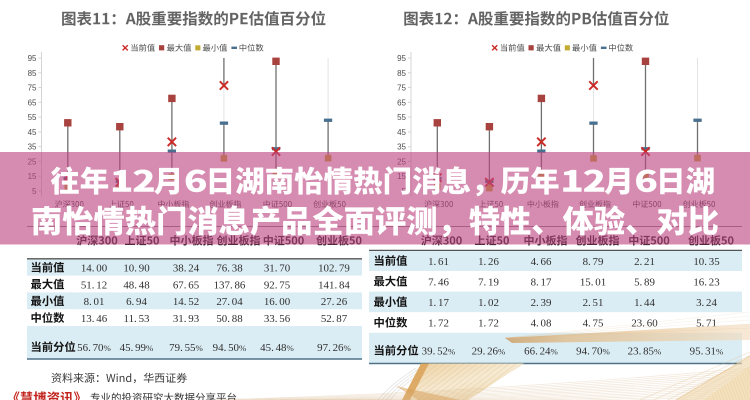 Image resolution: width=750 pixels, height=400 pixels. I want to click on svg-text:4.08: 4. 08, so click(541, 324).